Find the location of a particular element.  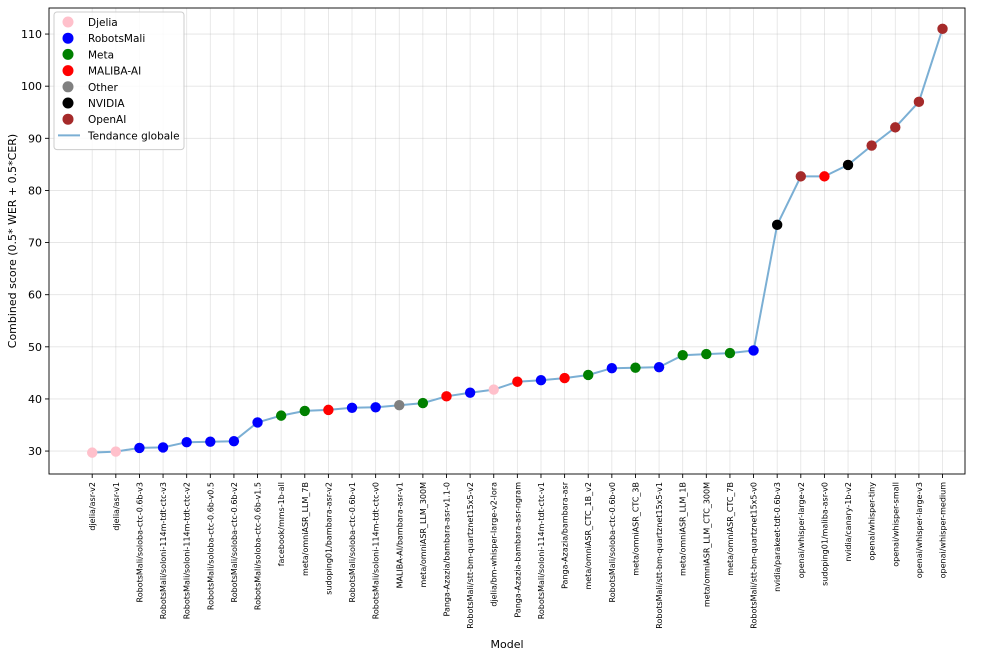

y-tick-label: 80 is located at coordinates (35, 190).